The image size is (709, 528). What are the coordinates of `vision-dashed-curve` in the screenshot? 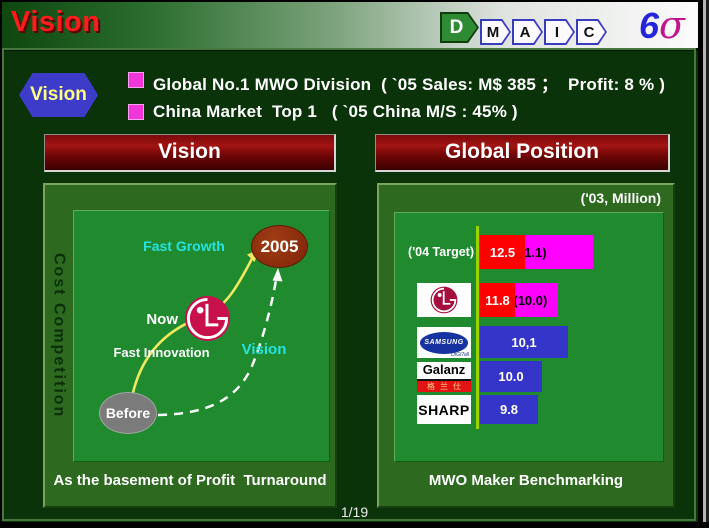 It's located at (218, 345).